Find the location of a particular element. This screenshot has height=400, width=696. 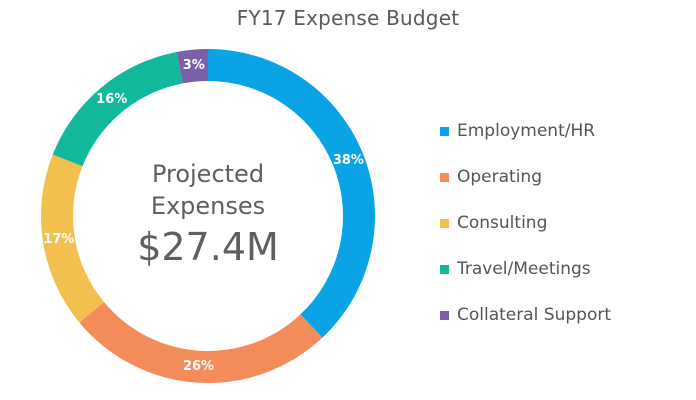

legend-item-consulting: Consulting is located at coordinates (560, 223).